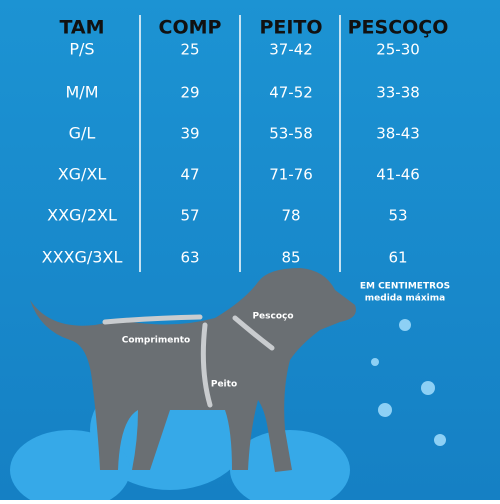 Image resolution: width=500 pixels, height=504 pixels. What do you see at coordinates (189, 134) in the screenshot?
I see `measure-cell: 39` at bounding box center [189, 134].